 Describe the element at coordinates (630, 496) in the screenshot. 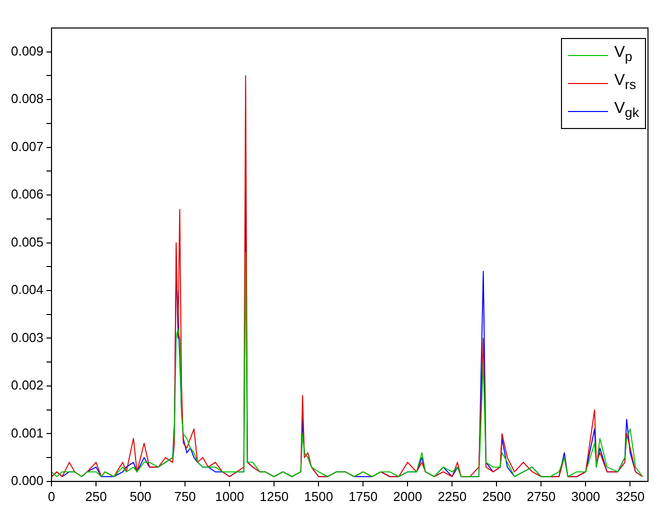

I see `x-tick-label: 3250` at that location.